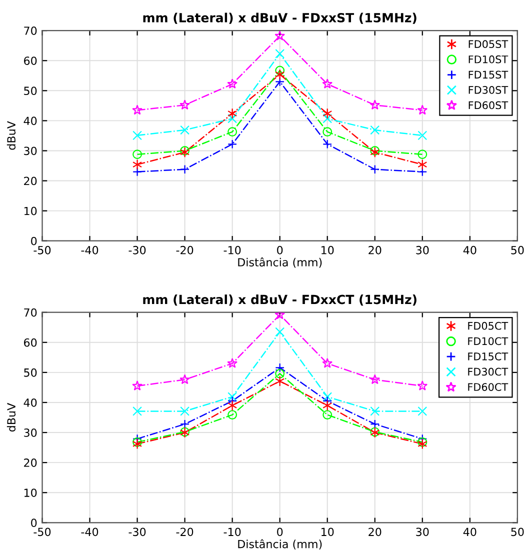 This screenshot has width=528, height=556. I want to click on y-tick-label: 70, so click(30, 312).